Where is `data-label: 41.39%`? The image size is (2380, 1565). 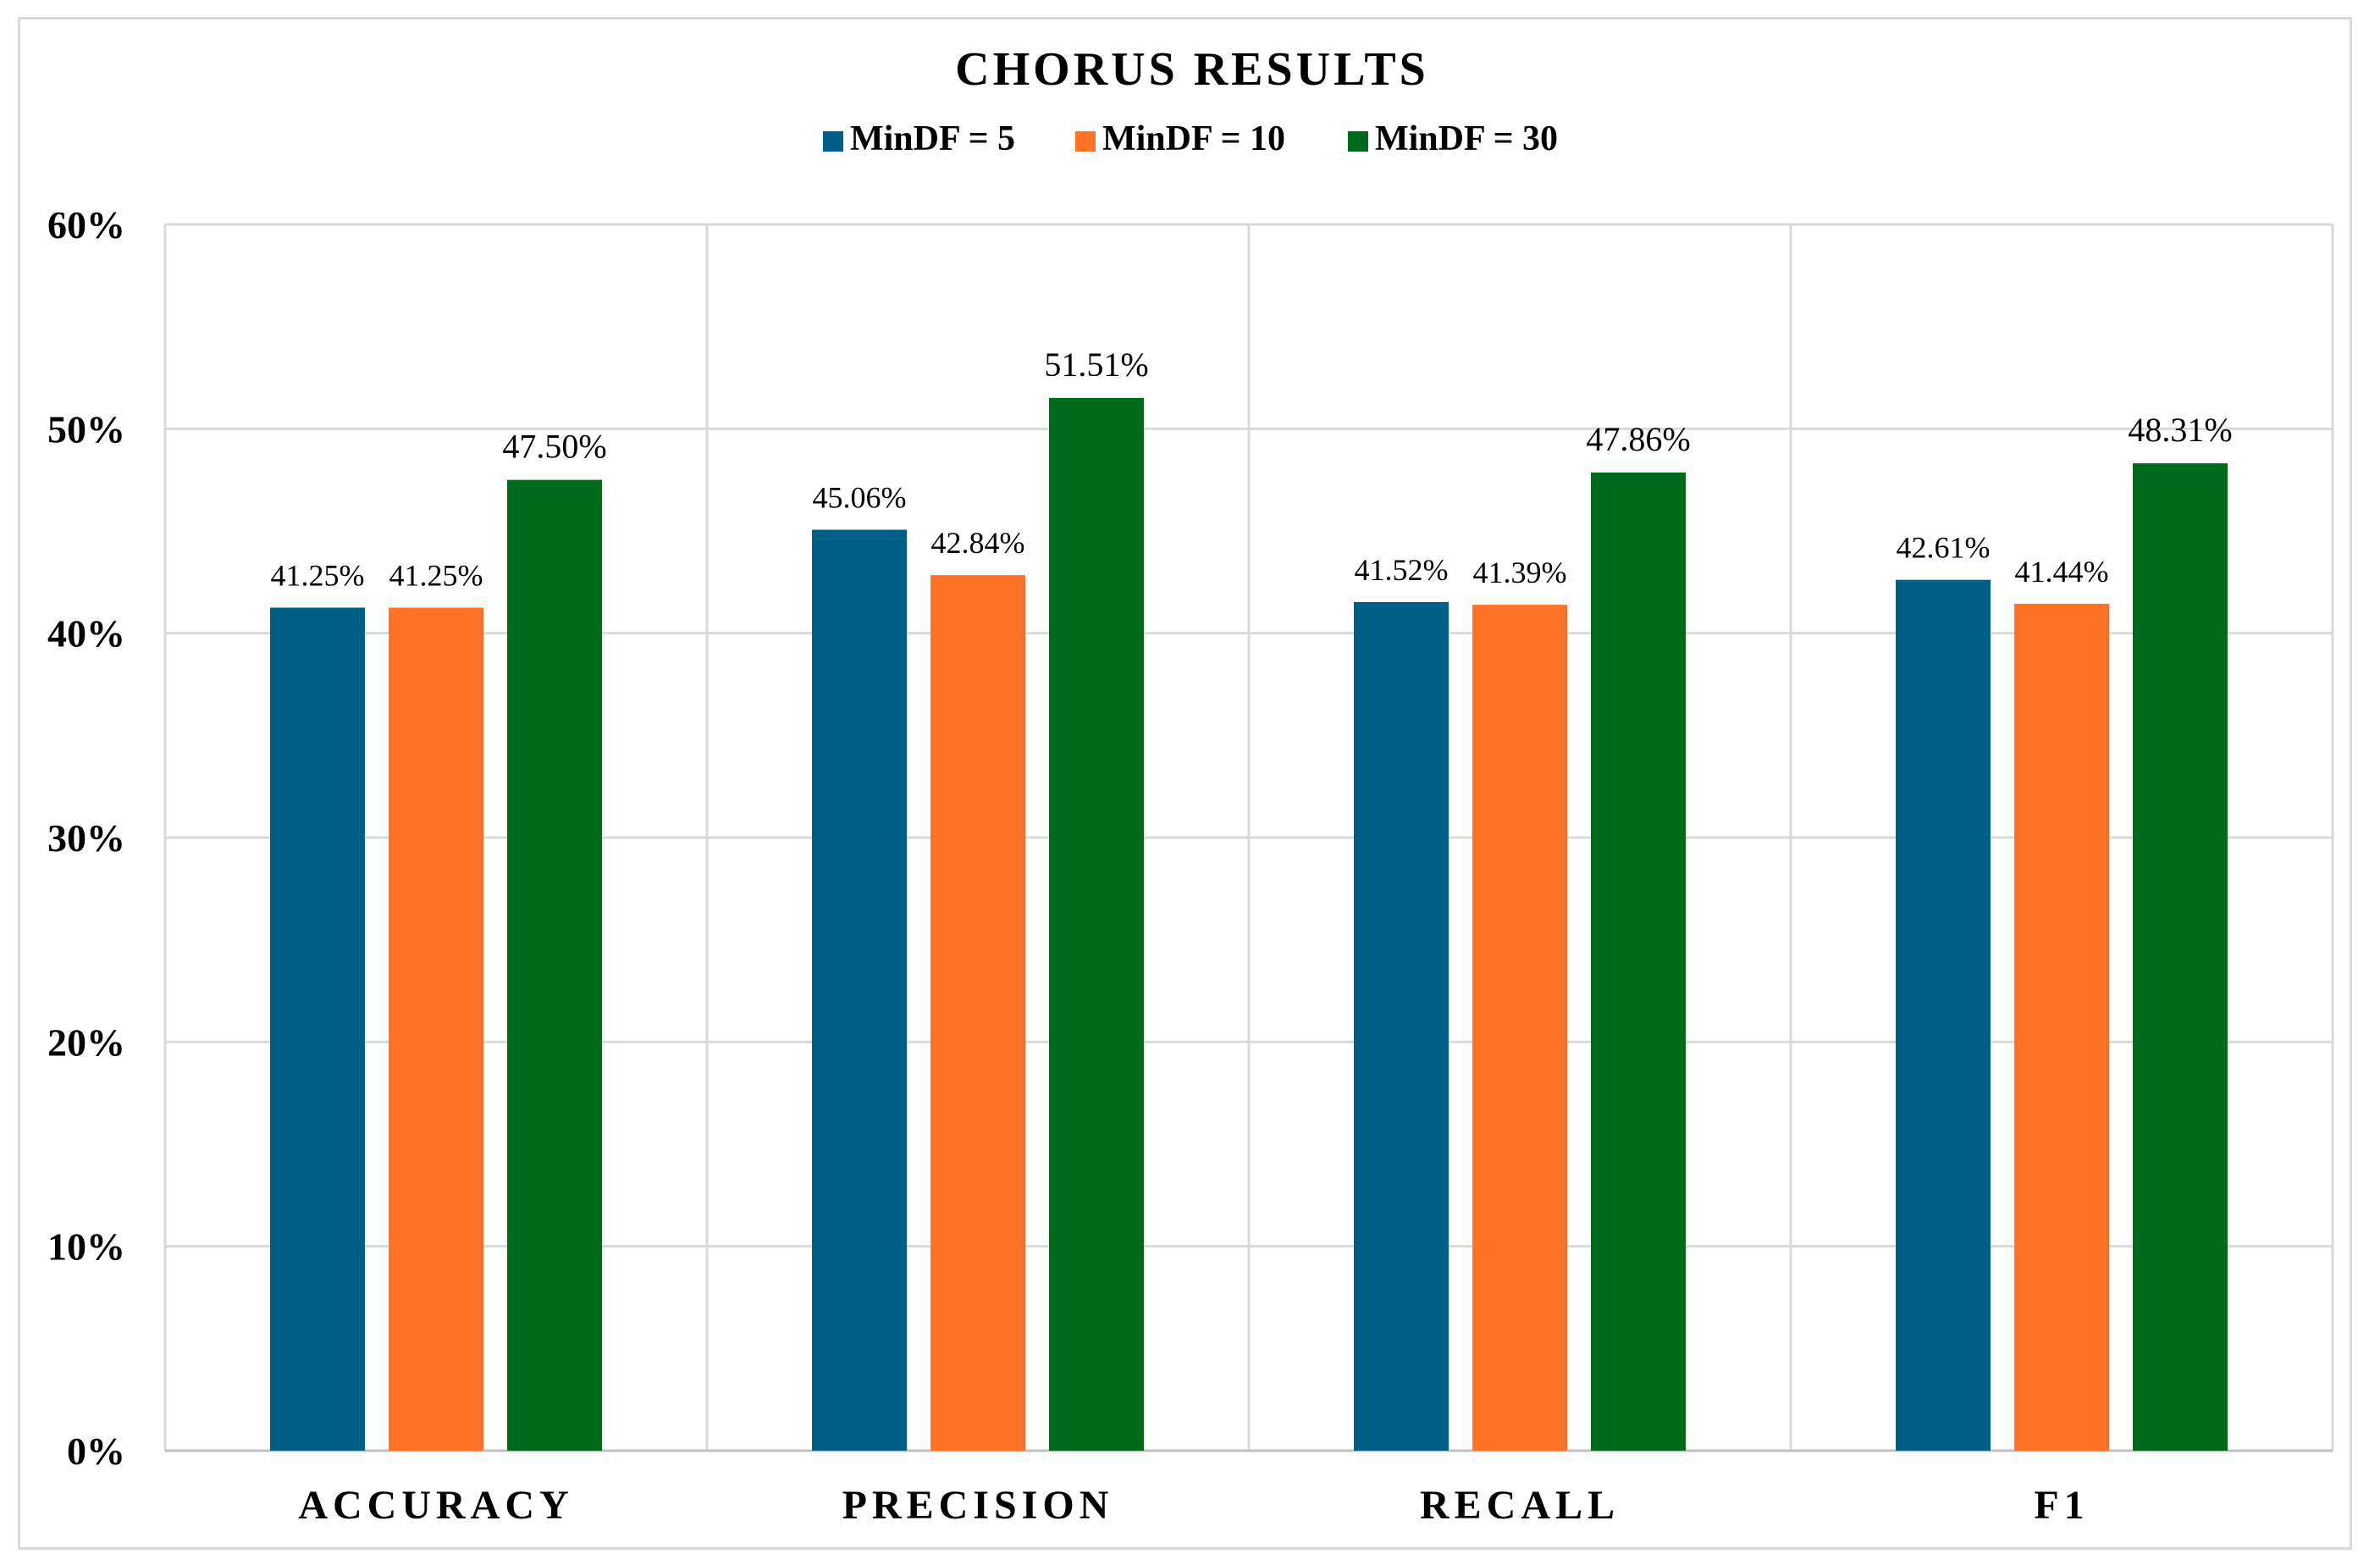
data-label: 41.39% is located at coordinates (1520, 572).